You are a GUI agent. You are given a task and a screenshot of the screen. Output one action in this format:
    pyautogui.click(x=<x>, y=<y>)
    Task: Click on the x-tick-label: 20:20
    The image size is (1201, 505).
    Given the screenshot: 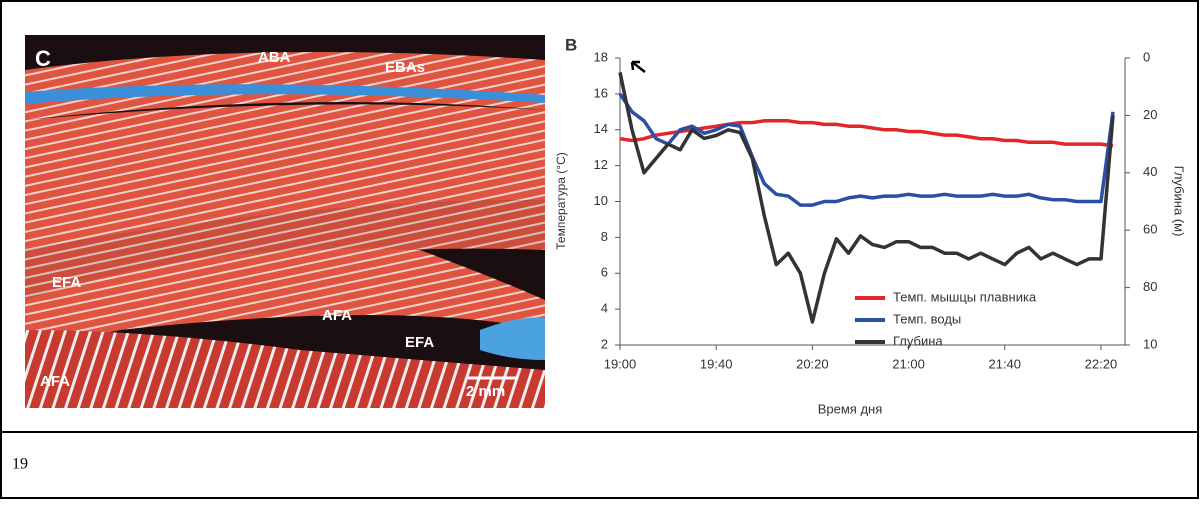 What is the action you would take?
    pyautogui.click(x=812, y=363)
    